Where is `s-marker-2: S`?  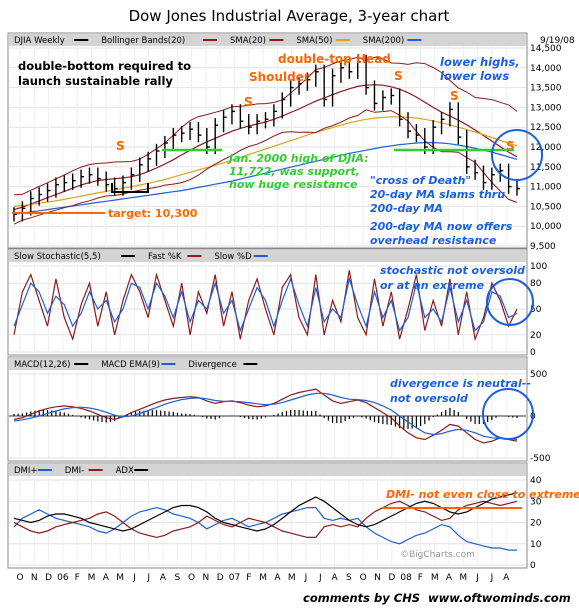
s-marker-2: S is located at coordinates (248, 102).